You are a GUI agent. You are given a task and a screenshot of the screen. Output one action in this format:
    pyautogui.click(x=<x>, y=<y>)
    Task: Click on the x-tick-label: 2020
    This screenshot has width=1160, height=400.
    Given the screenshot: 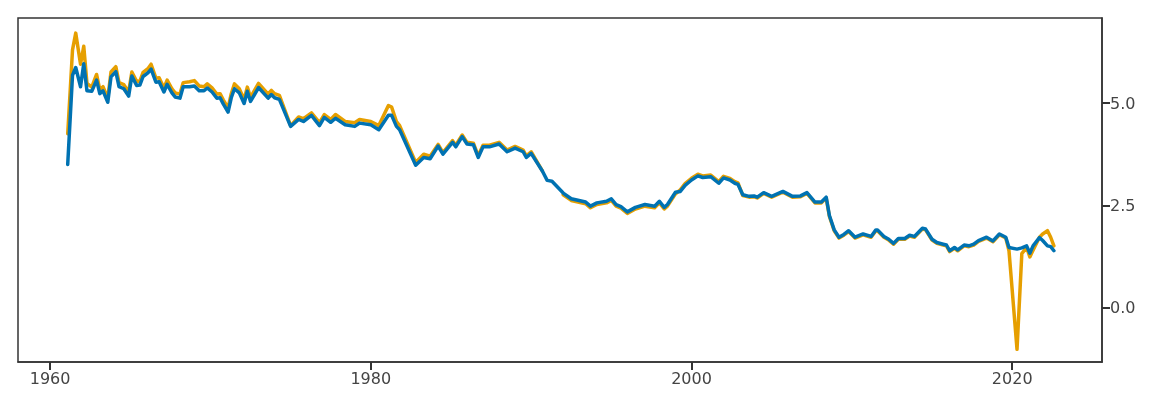 What is the action you would take?
    pyautogui.click(x=1012, y=378)
    